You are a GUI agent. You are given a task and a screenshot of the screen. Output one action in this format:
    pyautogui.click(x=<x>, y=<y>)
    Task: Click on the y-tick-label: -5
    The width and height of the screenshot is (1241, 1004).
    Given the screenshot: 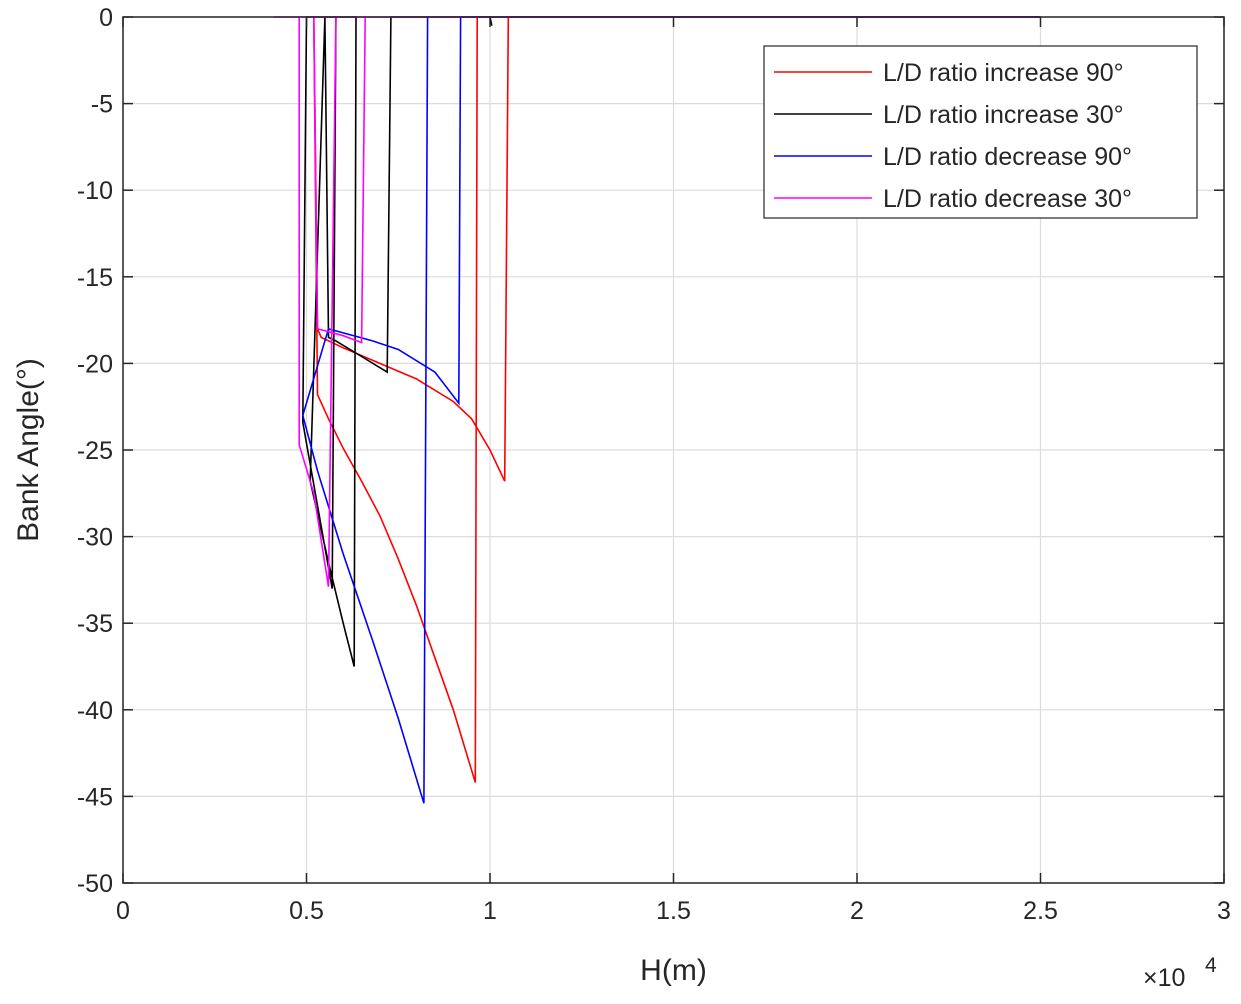 What is the action you would take?
    pyautogui.click(x=102, y=105)
    